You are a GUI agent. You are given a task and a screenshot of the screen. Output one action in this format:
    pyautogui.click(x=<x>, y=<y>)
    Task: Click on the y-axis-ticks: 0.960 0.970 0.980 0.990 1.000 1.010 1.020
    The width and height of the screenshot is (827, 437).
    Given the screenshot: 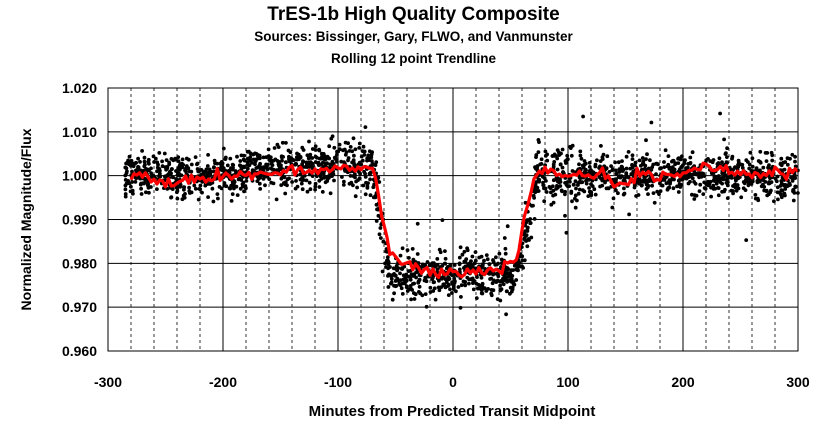 What is the action you would take?
    pyautogui.click(x=79, y=219)
    